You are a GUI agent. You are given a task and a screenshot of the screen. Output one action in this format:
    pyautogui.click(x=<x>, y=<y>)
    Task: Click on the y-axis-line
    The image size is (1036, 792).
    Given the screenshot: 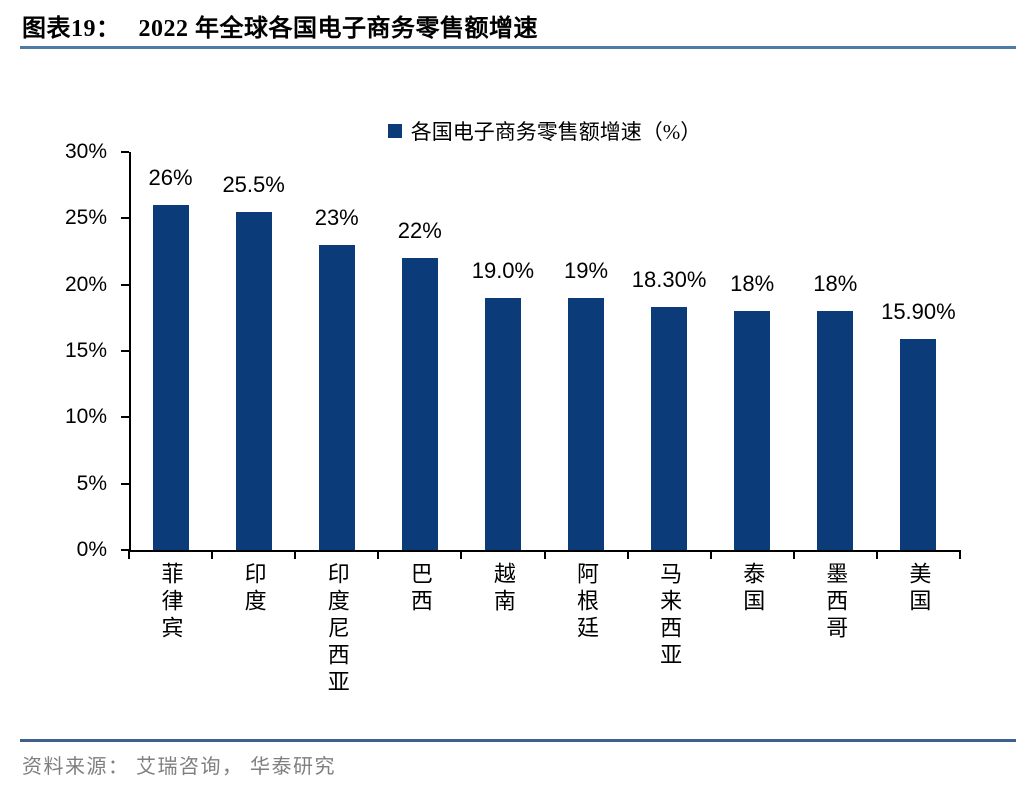 What is the action you would take?
    pyautogui.click(x=130, y=351)
    